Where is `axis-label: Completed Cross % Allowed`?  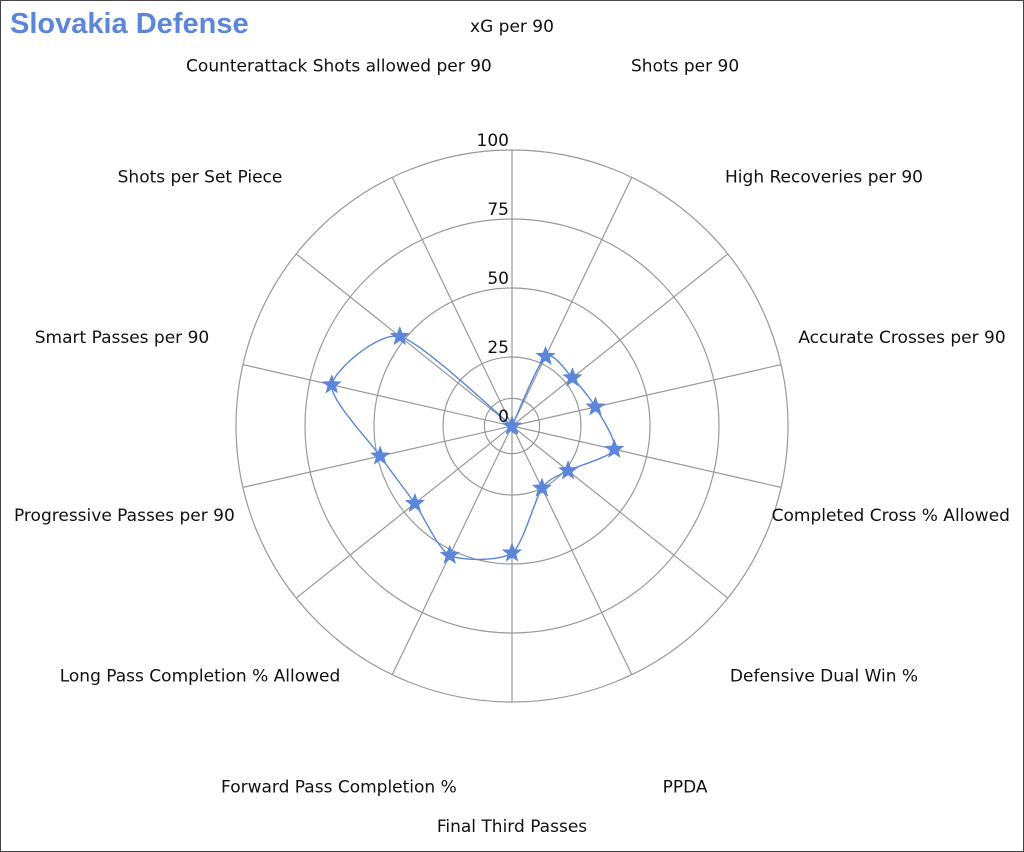 axis-label: Completed Cross % Allowed is located at coordinates (891, 516).